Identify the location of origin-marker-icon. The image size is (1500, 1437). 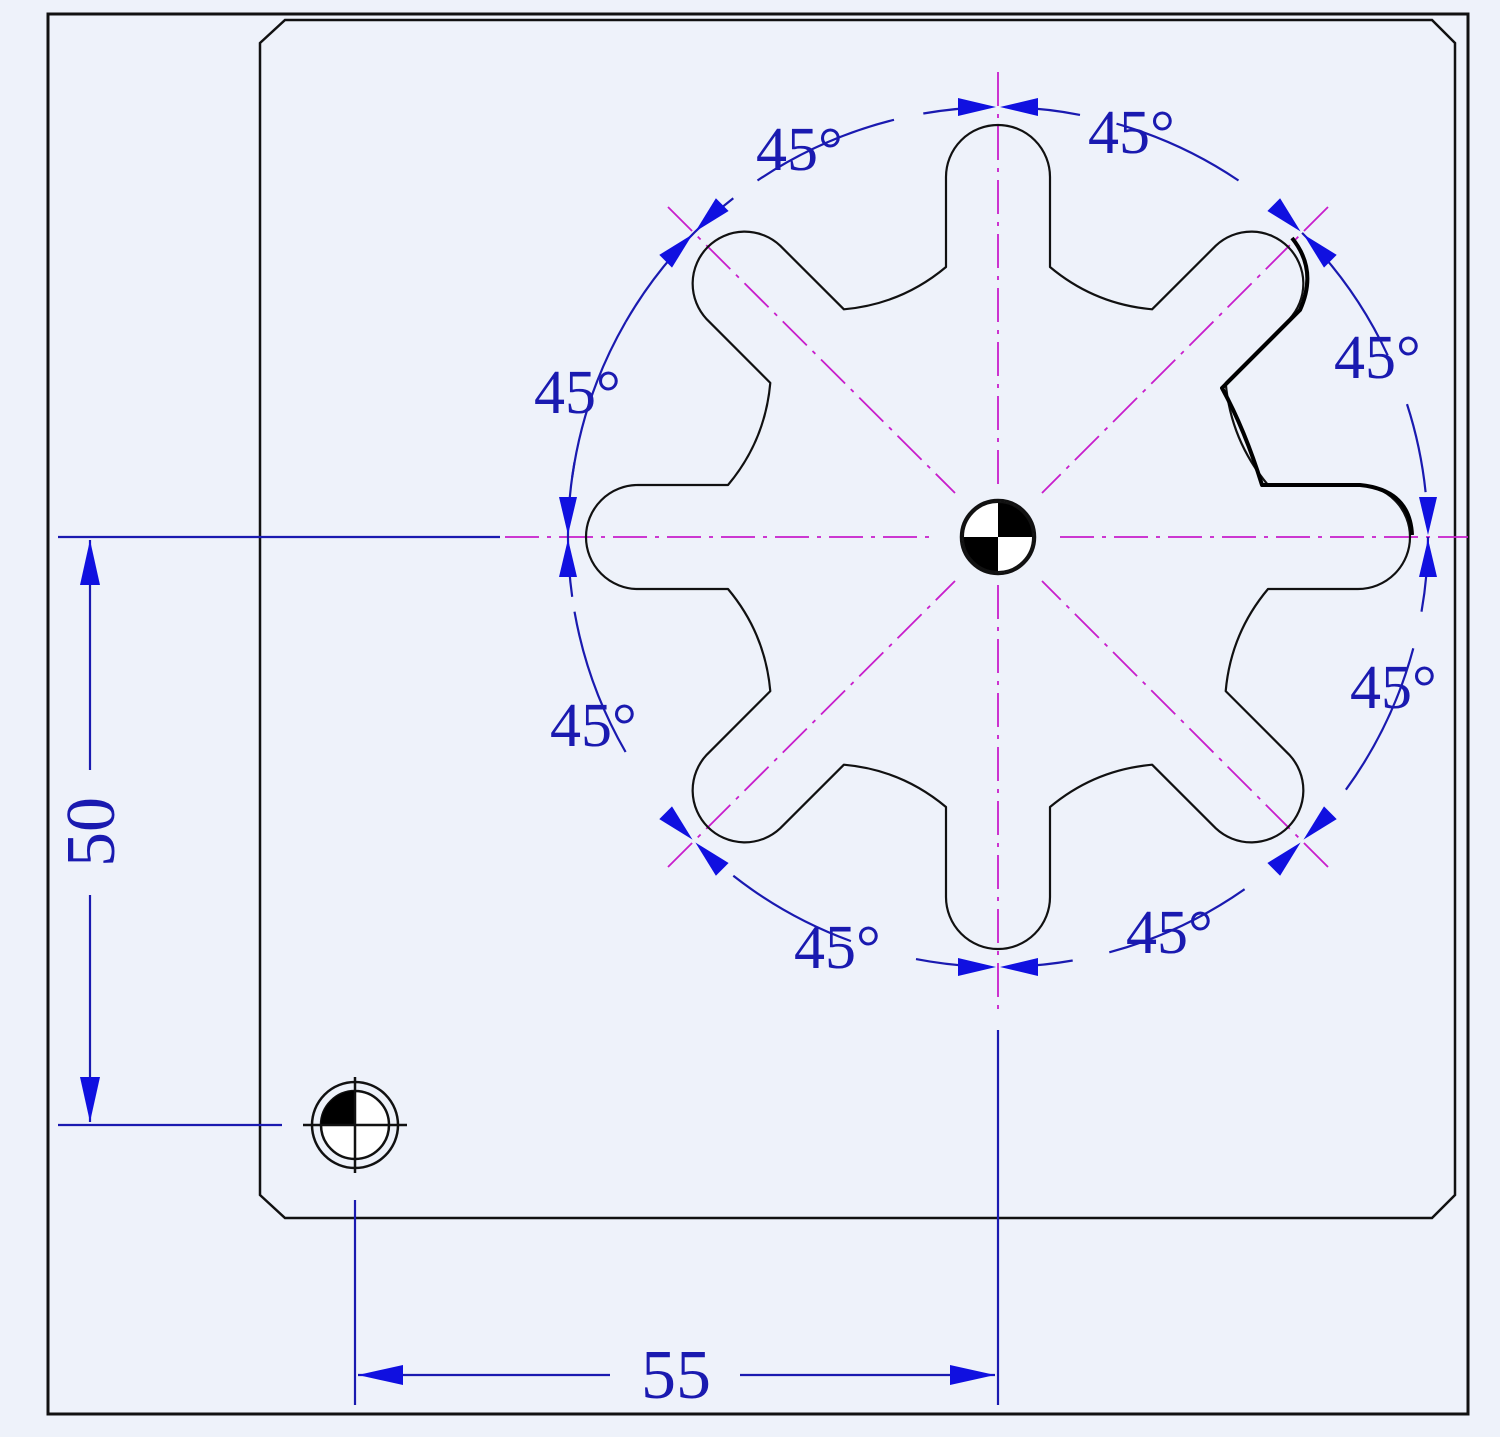
(355, 1125).